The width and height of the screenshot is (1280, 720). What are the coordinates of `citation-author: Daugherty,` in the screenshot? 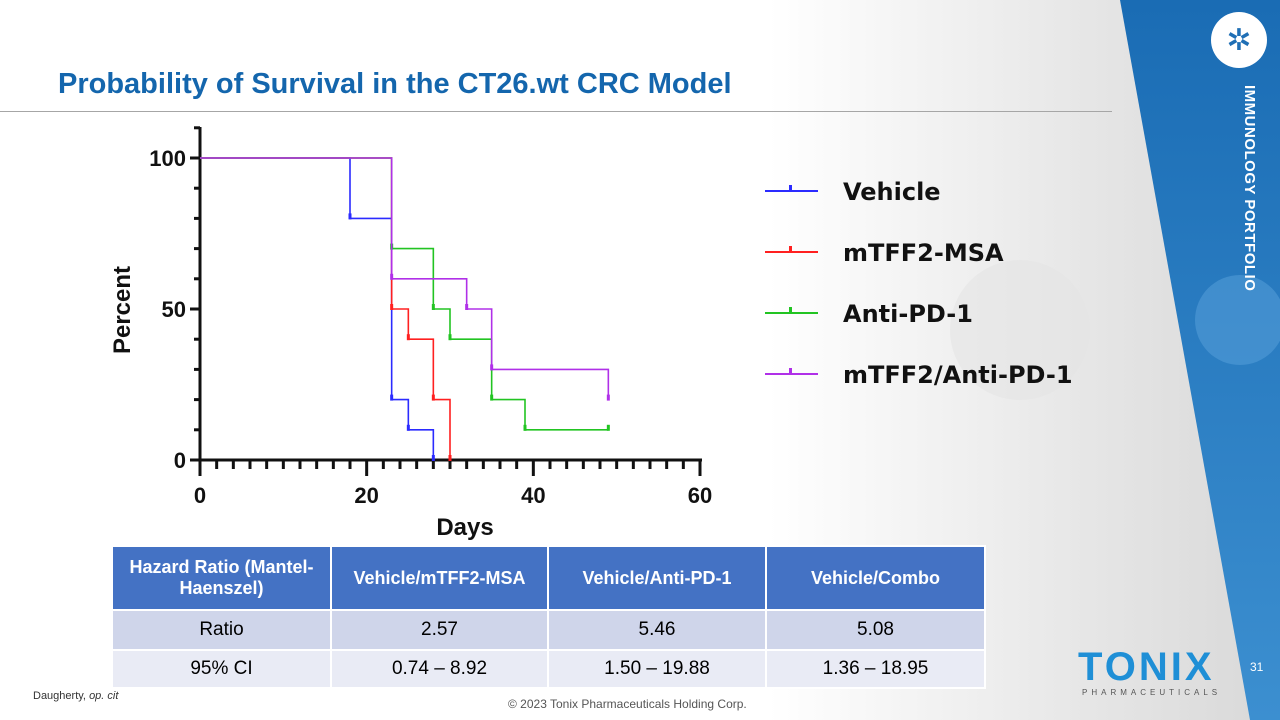 It's located at (61, 696).